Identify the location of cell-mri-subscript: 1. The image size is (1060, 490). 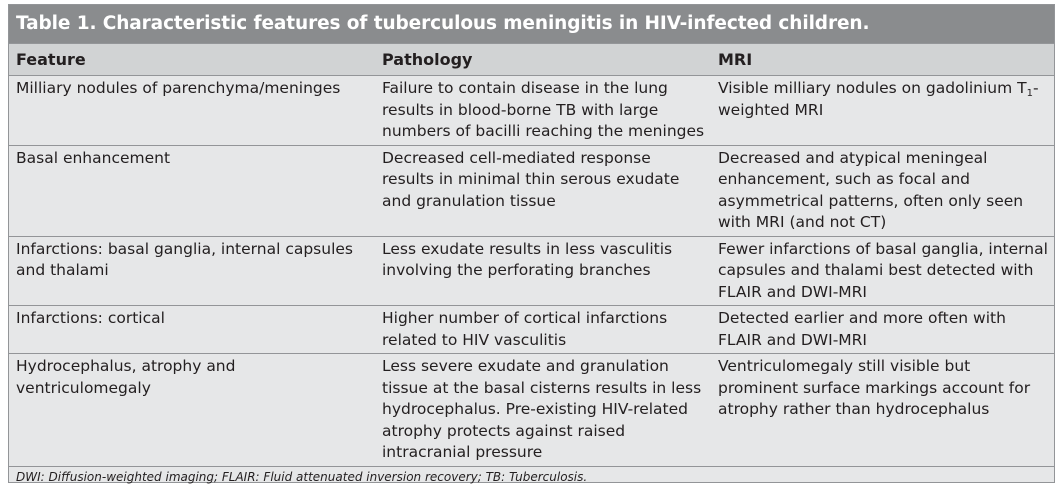
(1029, 93).